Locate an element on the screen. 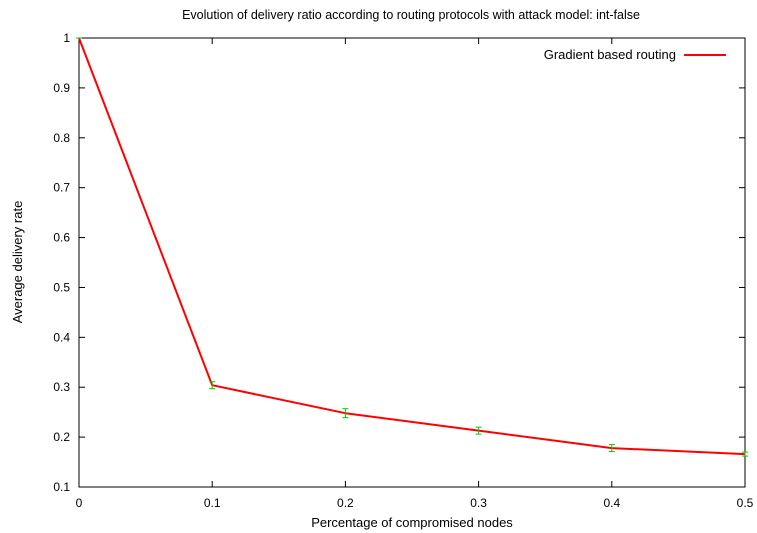 The height and width of the screenshot is (533, 757). x-tick-label: 0.1 is located at coordinates (212, 503).